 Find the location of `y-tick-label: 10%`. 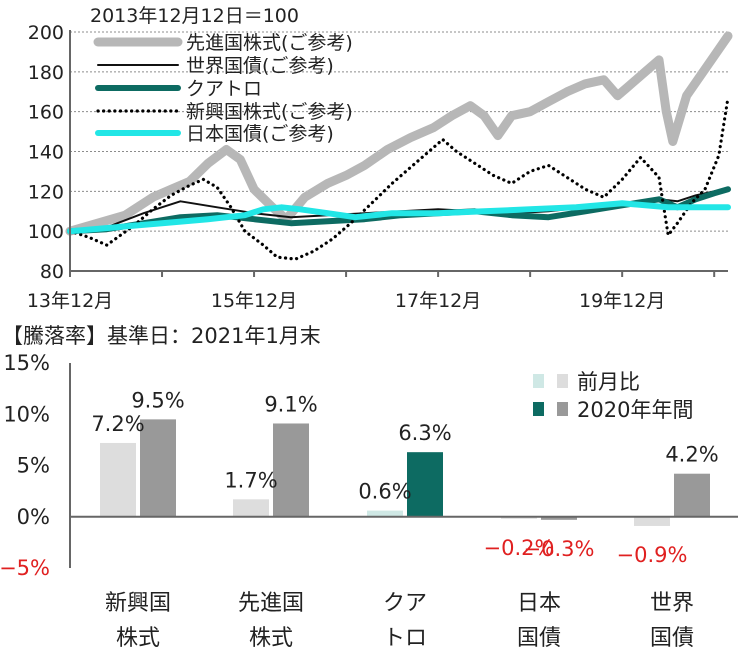

y-tick-label: 10% is located at coordinates (26, 414).